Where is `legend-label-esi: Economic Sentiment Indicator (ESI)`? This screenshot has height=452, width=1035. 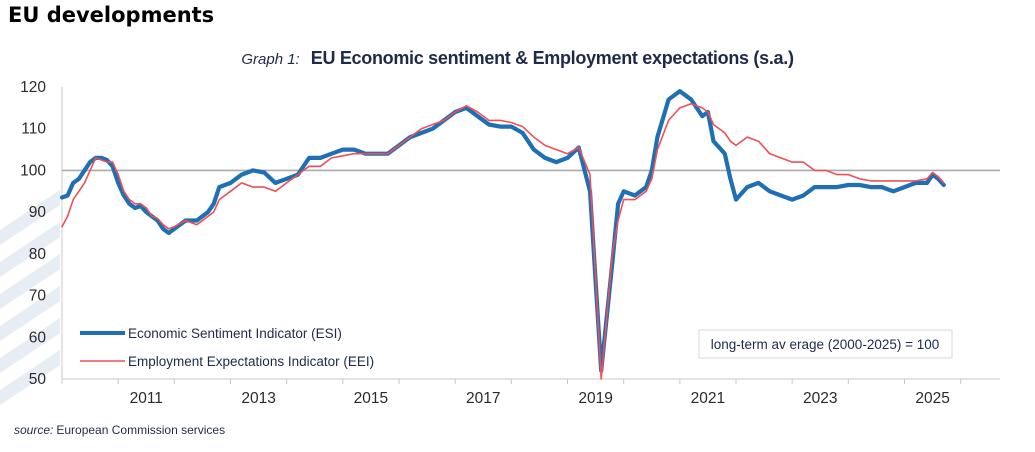
legend-label-esi: Economic Sentiment Indicator (ESI) is located at coordinates (235, 333).